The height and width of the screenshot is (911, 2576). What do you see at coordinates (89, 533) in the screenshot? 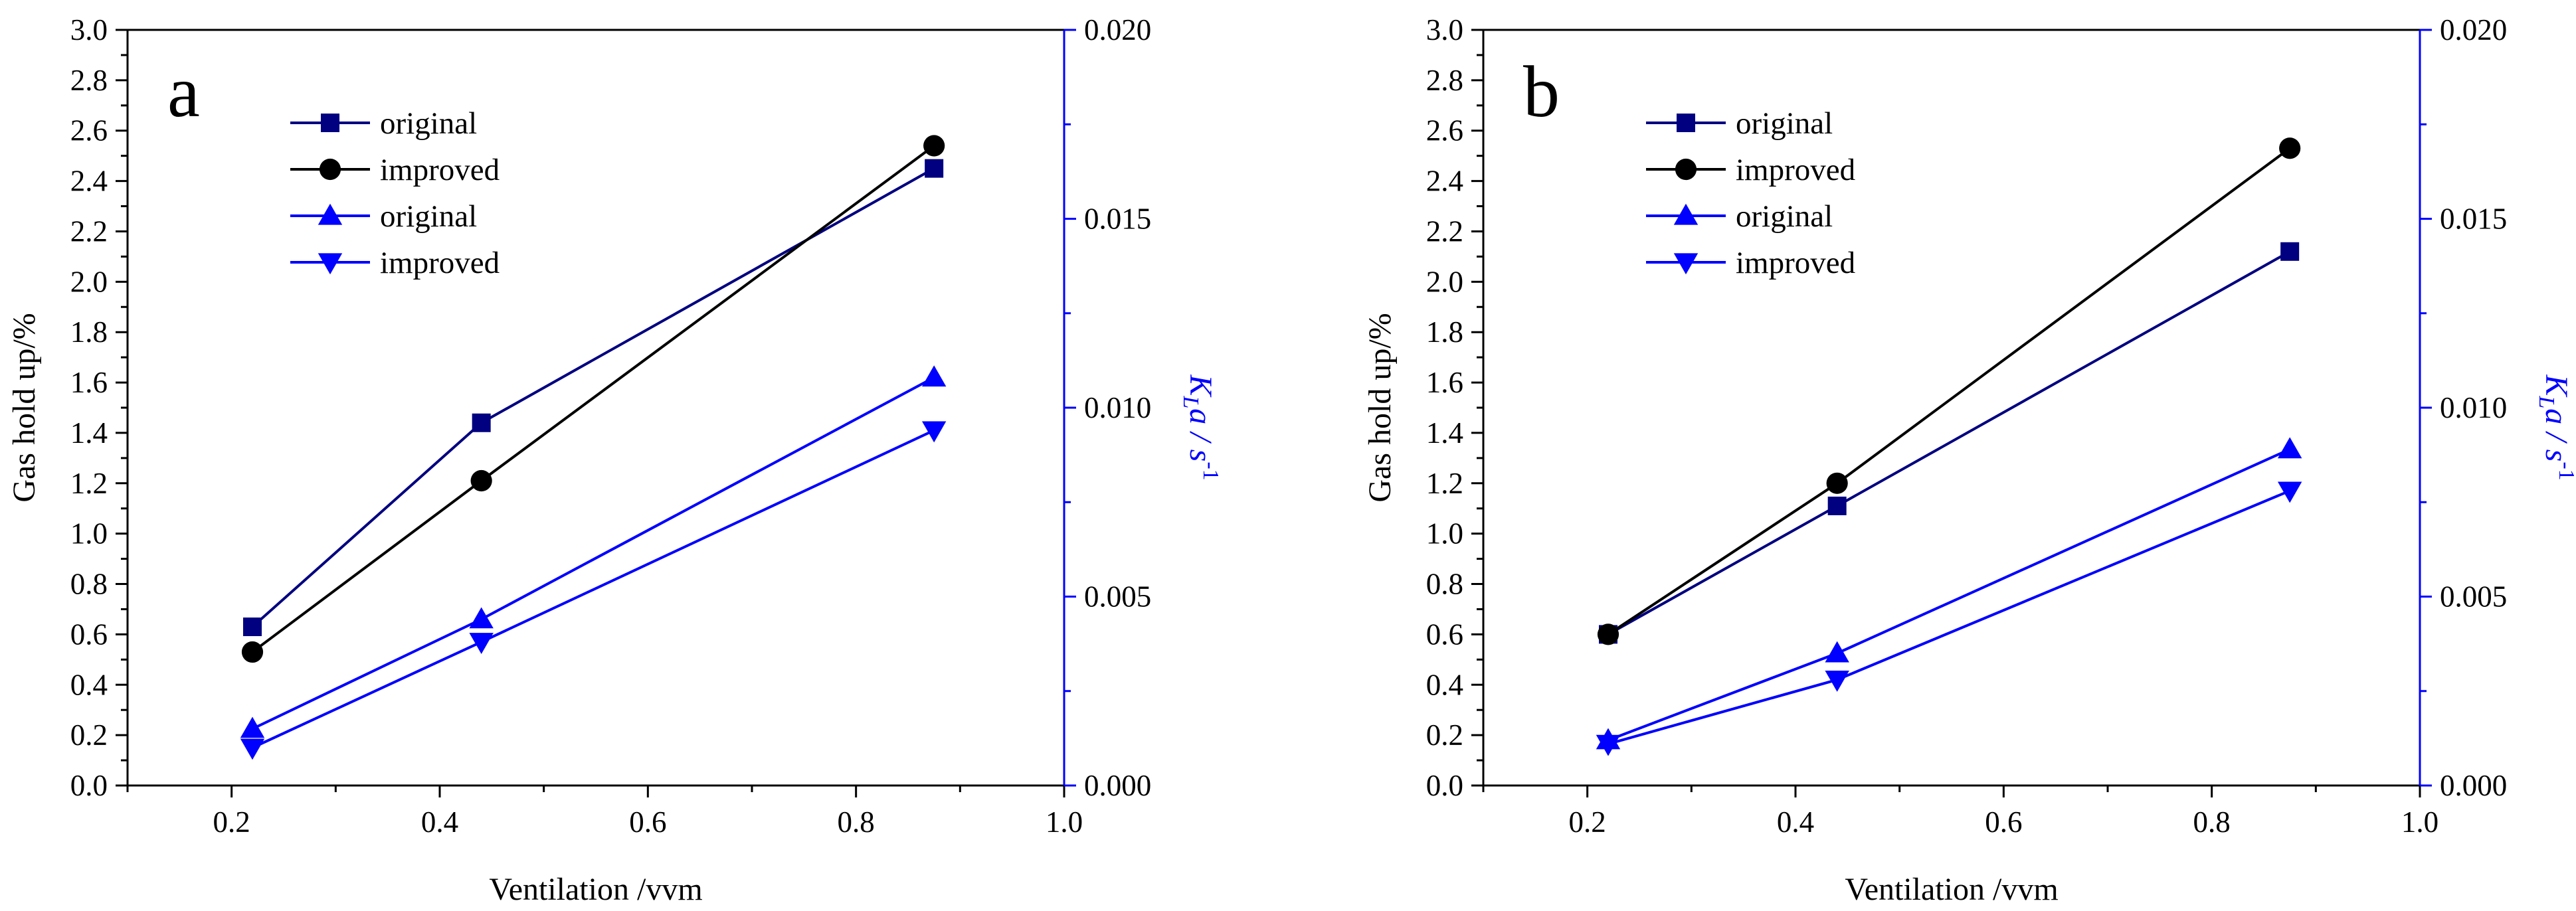
I see `y-tick-label: 1.0` at bounding box center [89, 533].